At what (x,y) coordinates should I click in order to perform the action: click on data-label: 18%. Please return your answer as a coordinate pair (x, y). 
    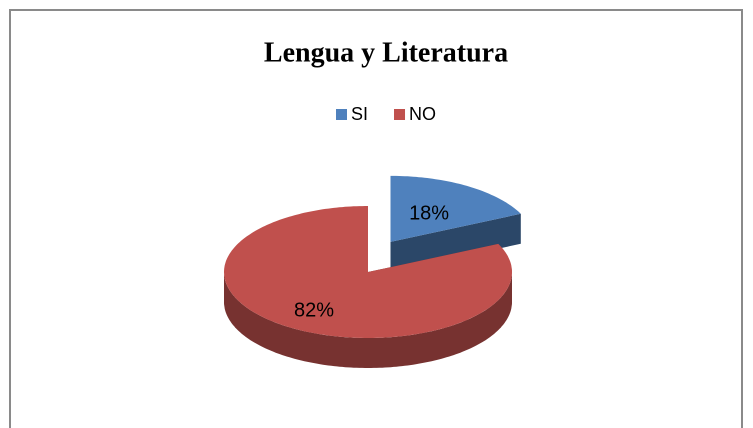
    Looking at the image, I should click on (429, 213).